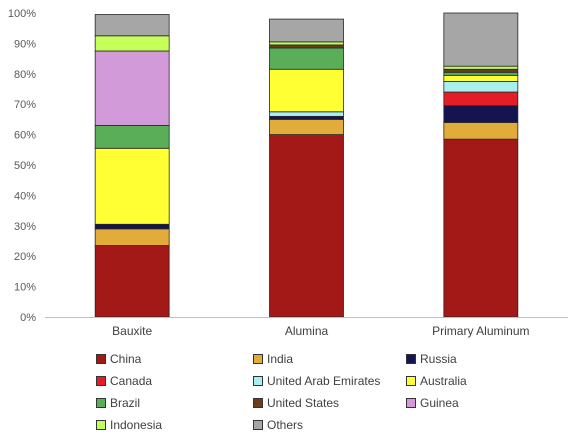  I want to click on x-axis: Bauxite Alumina Primary Aluminum, so click(306, 327).